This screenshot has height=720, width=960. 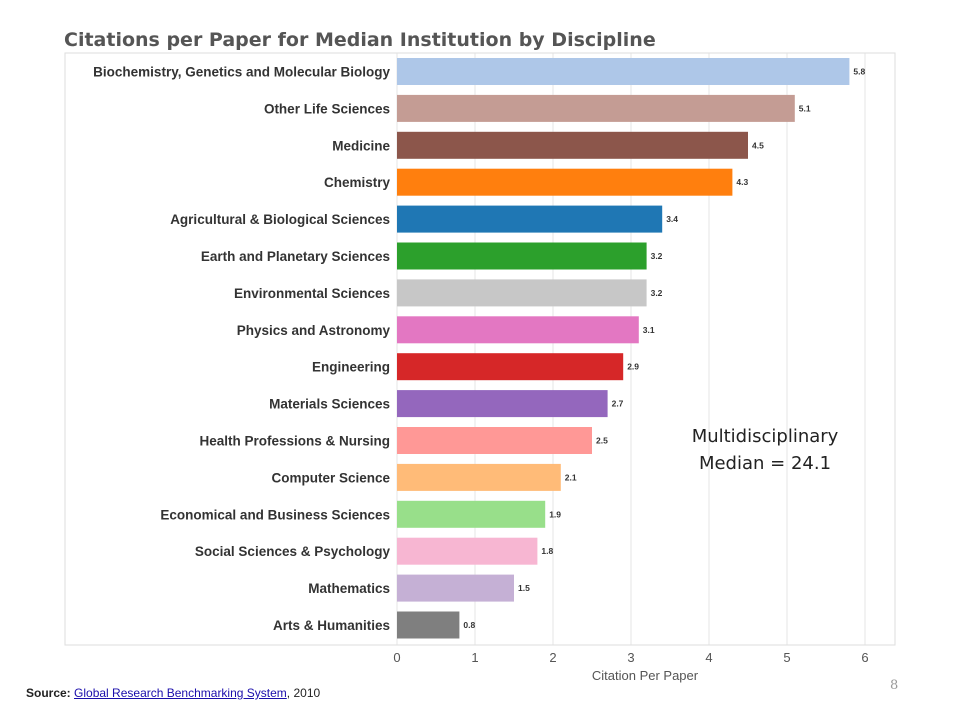 What do you see at coordinates (894, 685) in the screenshot?
I see `page-number: 8` at bounding box center [894, 685].